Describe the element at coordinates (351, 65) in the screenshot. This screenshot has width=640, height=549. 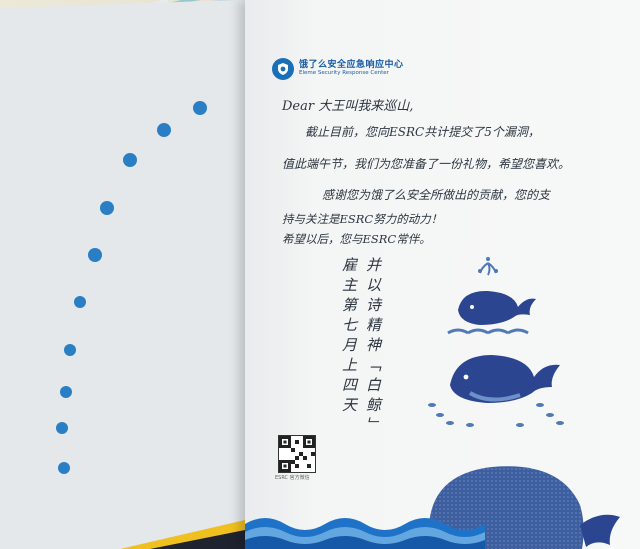
I see `org-name-cn: 饿了么安全应急响应中心` at that location.